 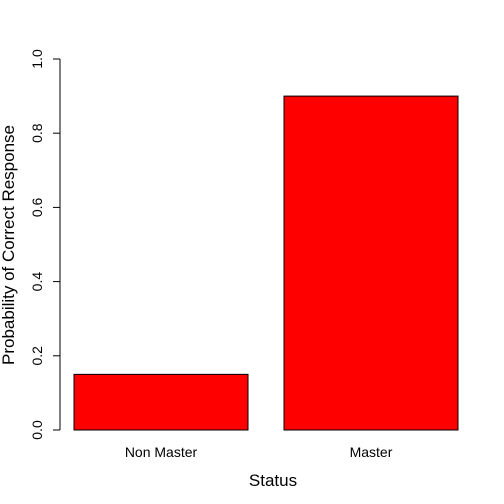 What do you see at coordinates (371, 452) in the screenshot?
I see `x-tick-label: Master` at bounding box center [371, 452].